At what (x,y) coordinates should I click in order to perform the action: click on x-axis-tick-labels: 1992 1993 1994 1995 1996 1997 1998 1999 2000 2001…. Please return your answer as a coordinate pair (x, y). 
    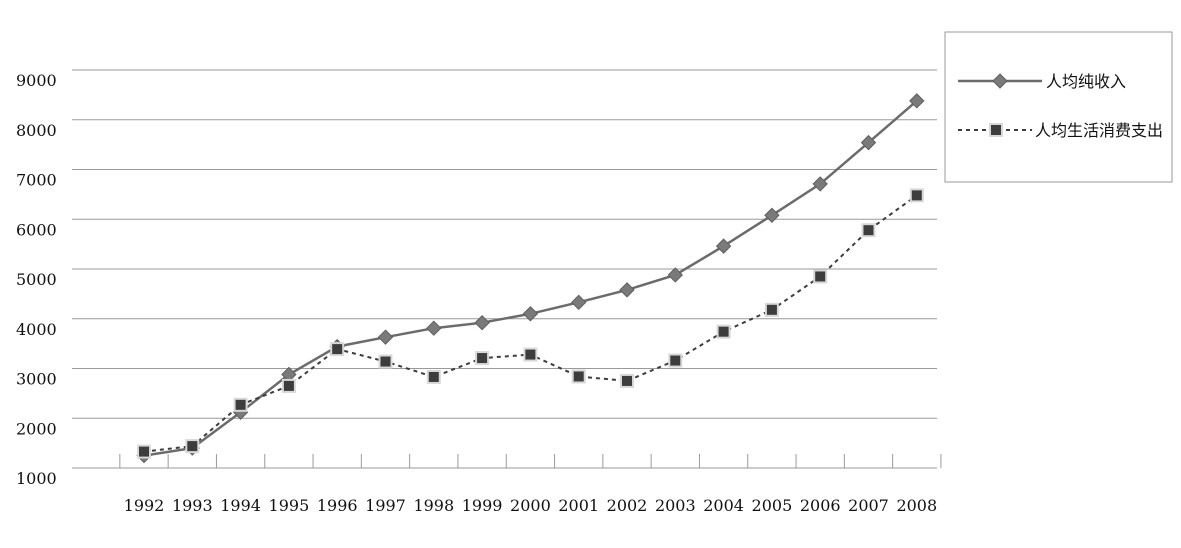
    Looking at the image, I should click on (531, 505).